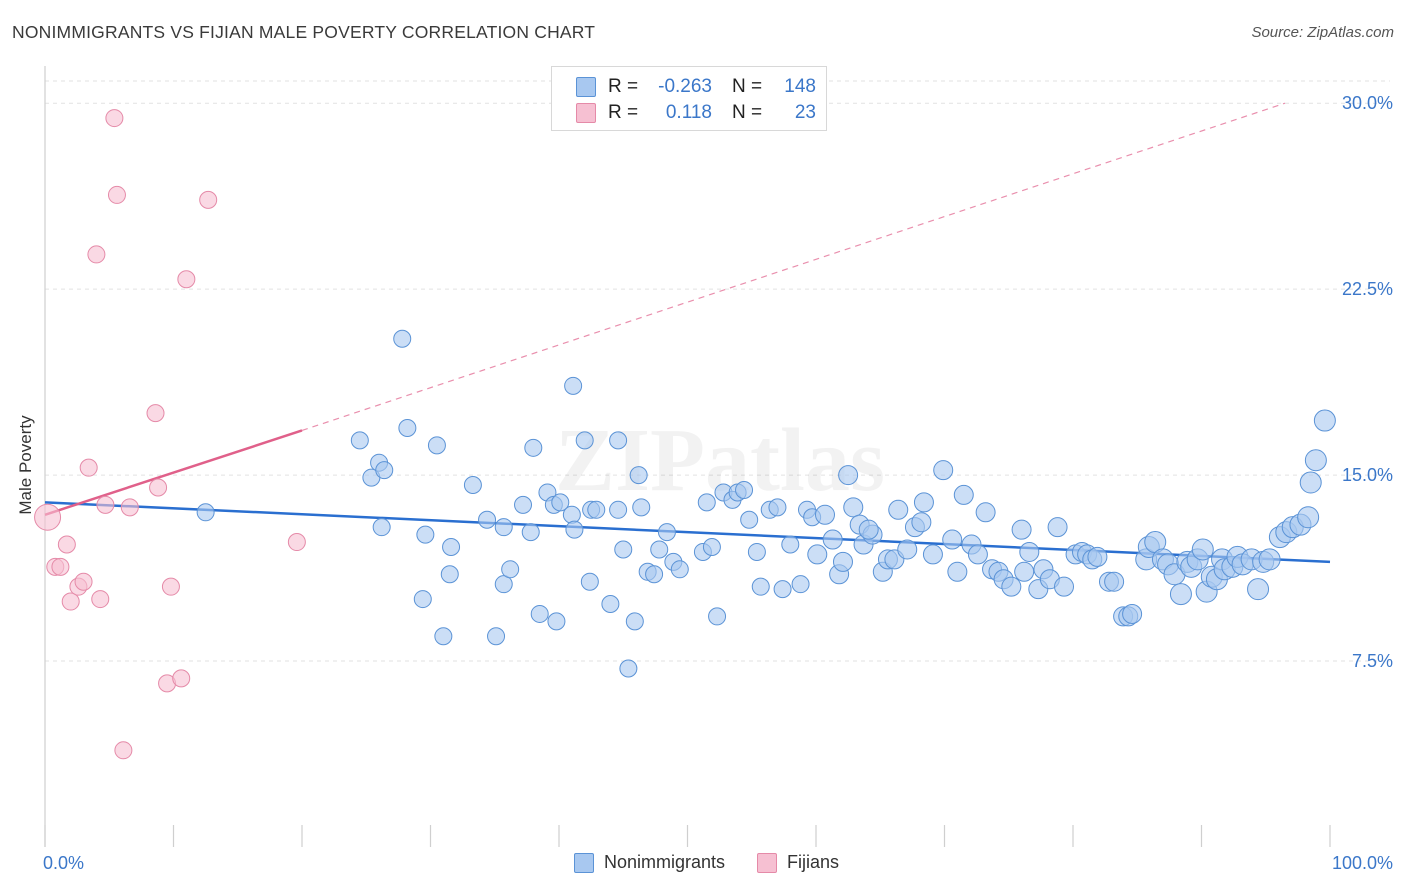  I want to click on y-tick-label: 30.0%, so click(1367, 103).